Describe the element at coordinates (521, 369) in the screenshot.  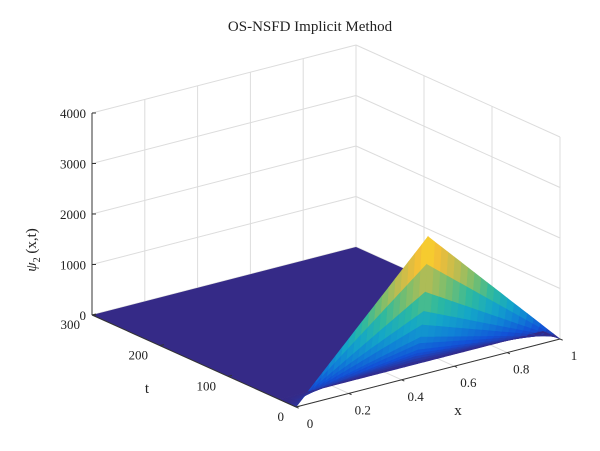
I see `x-tick-label: 0.8` at that location.